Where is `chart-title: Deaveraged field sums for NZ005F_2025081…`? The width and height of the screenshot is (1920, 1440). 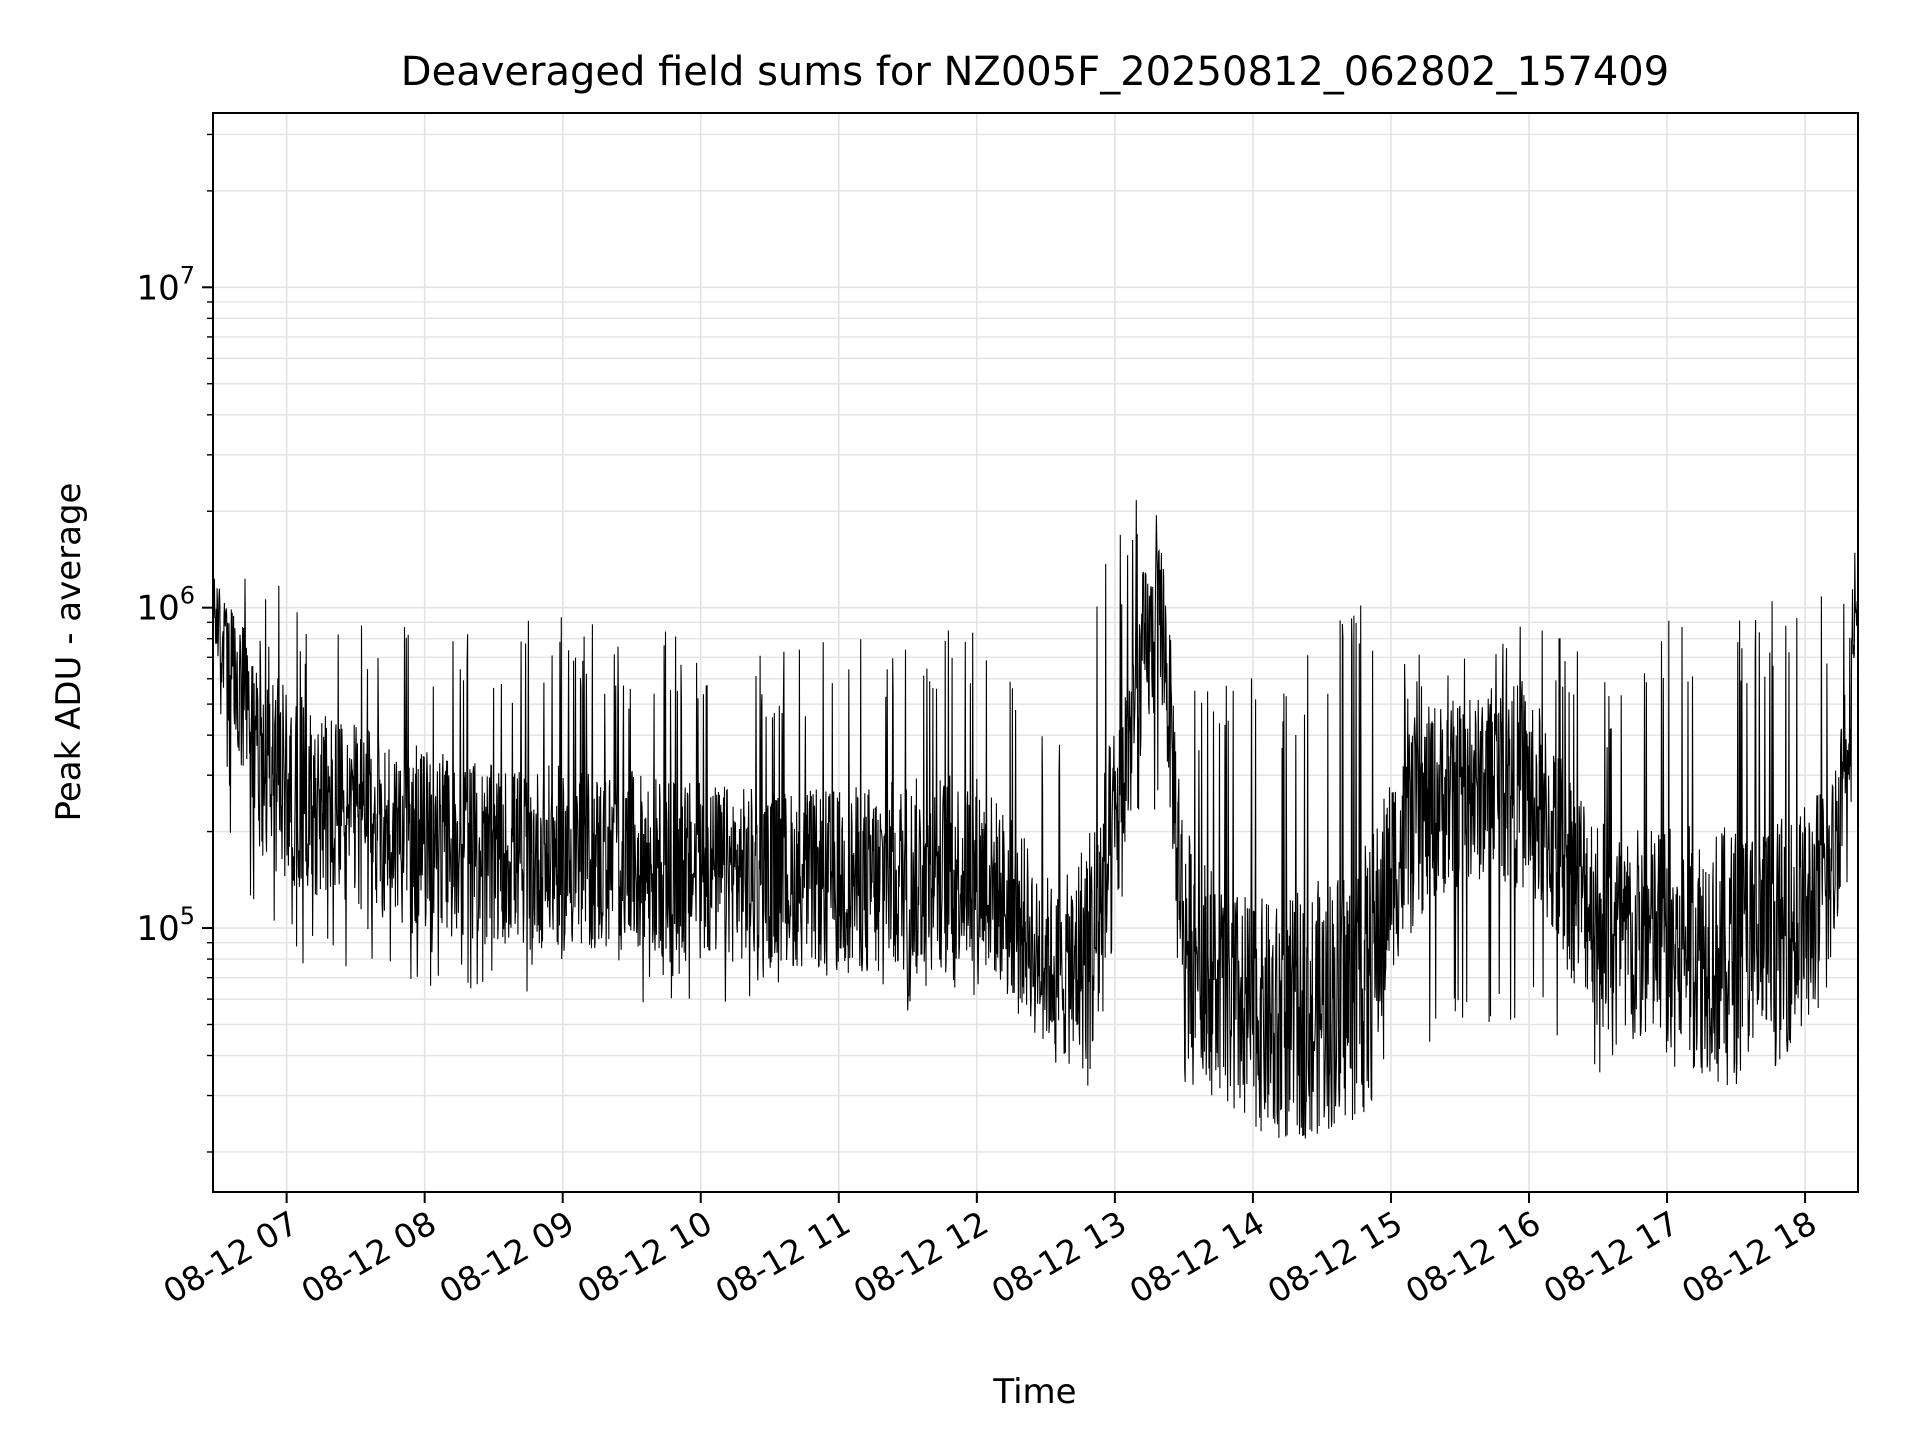
chart-title: Deaveraged field sums for NZ005F_2025081… is located at coordinates (1035, 72).